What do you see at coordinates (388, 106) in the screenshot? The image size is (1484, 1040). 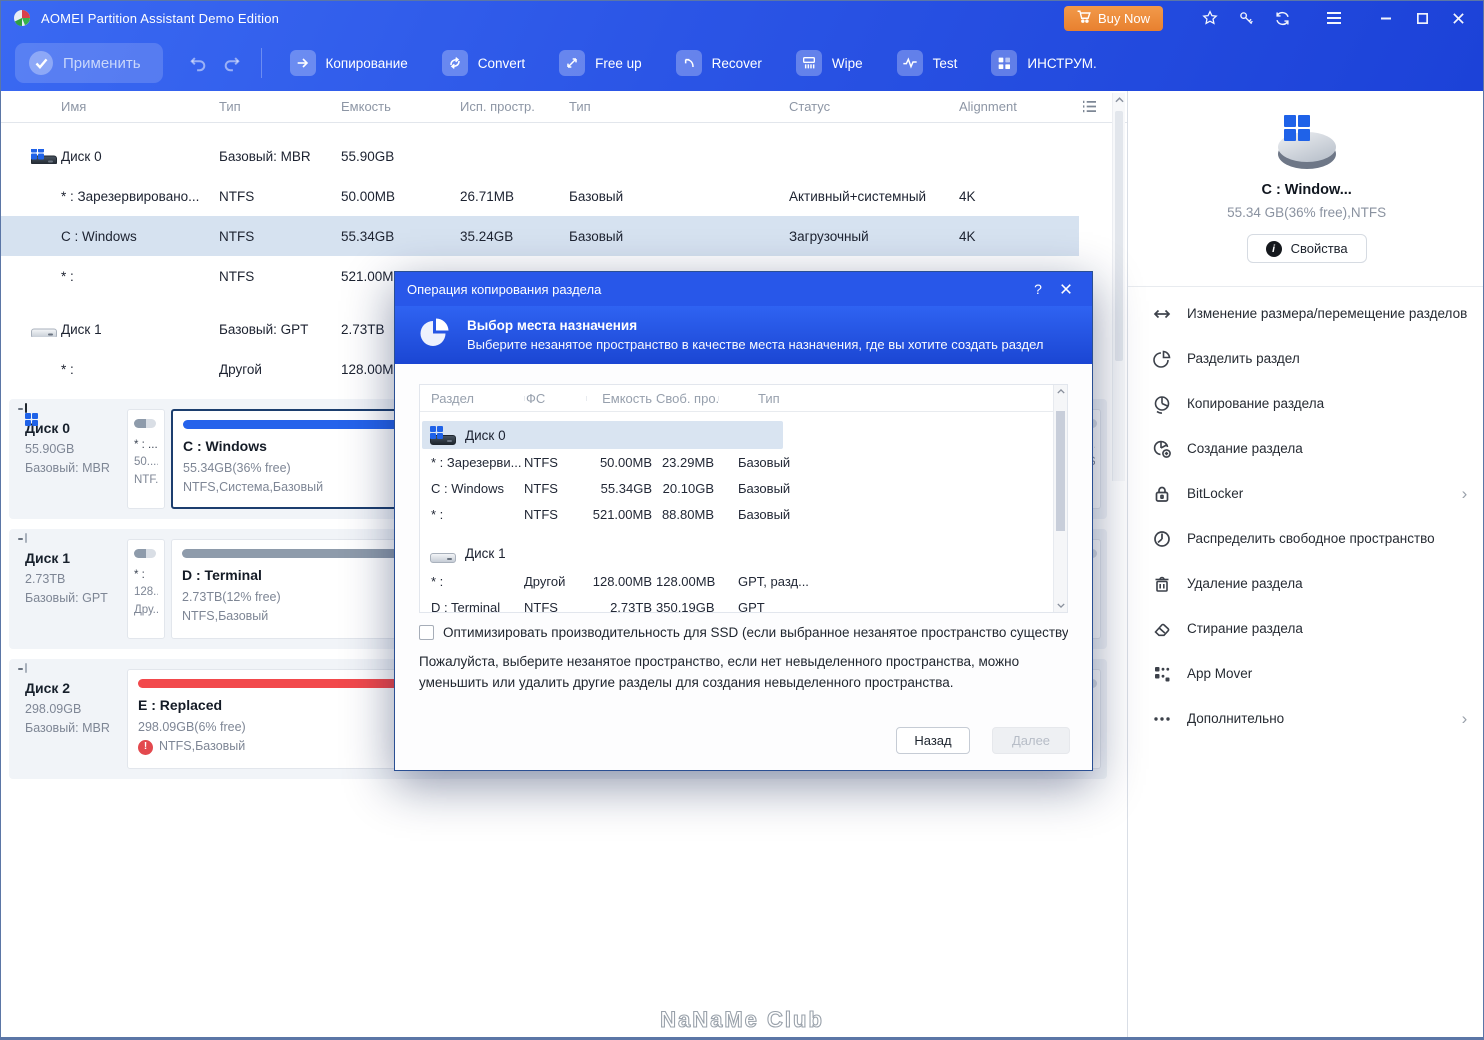 I see `col-capacity: Емкость` at bounding box center [388, 106].